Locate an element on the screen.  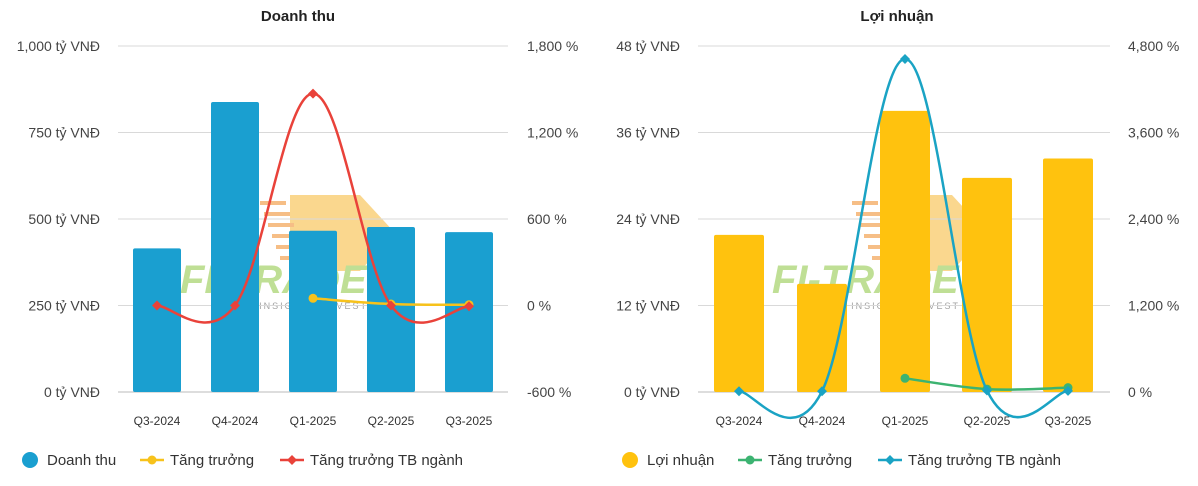
watermark-brand: FI-TRADE is located at coordinates (274, 280).